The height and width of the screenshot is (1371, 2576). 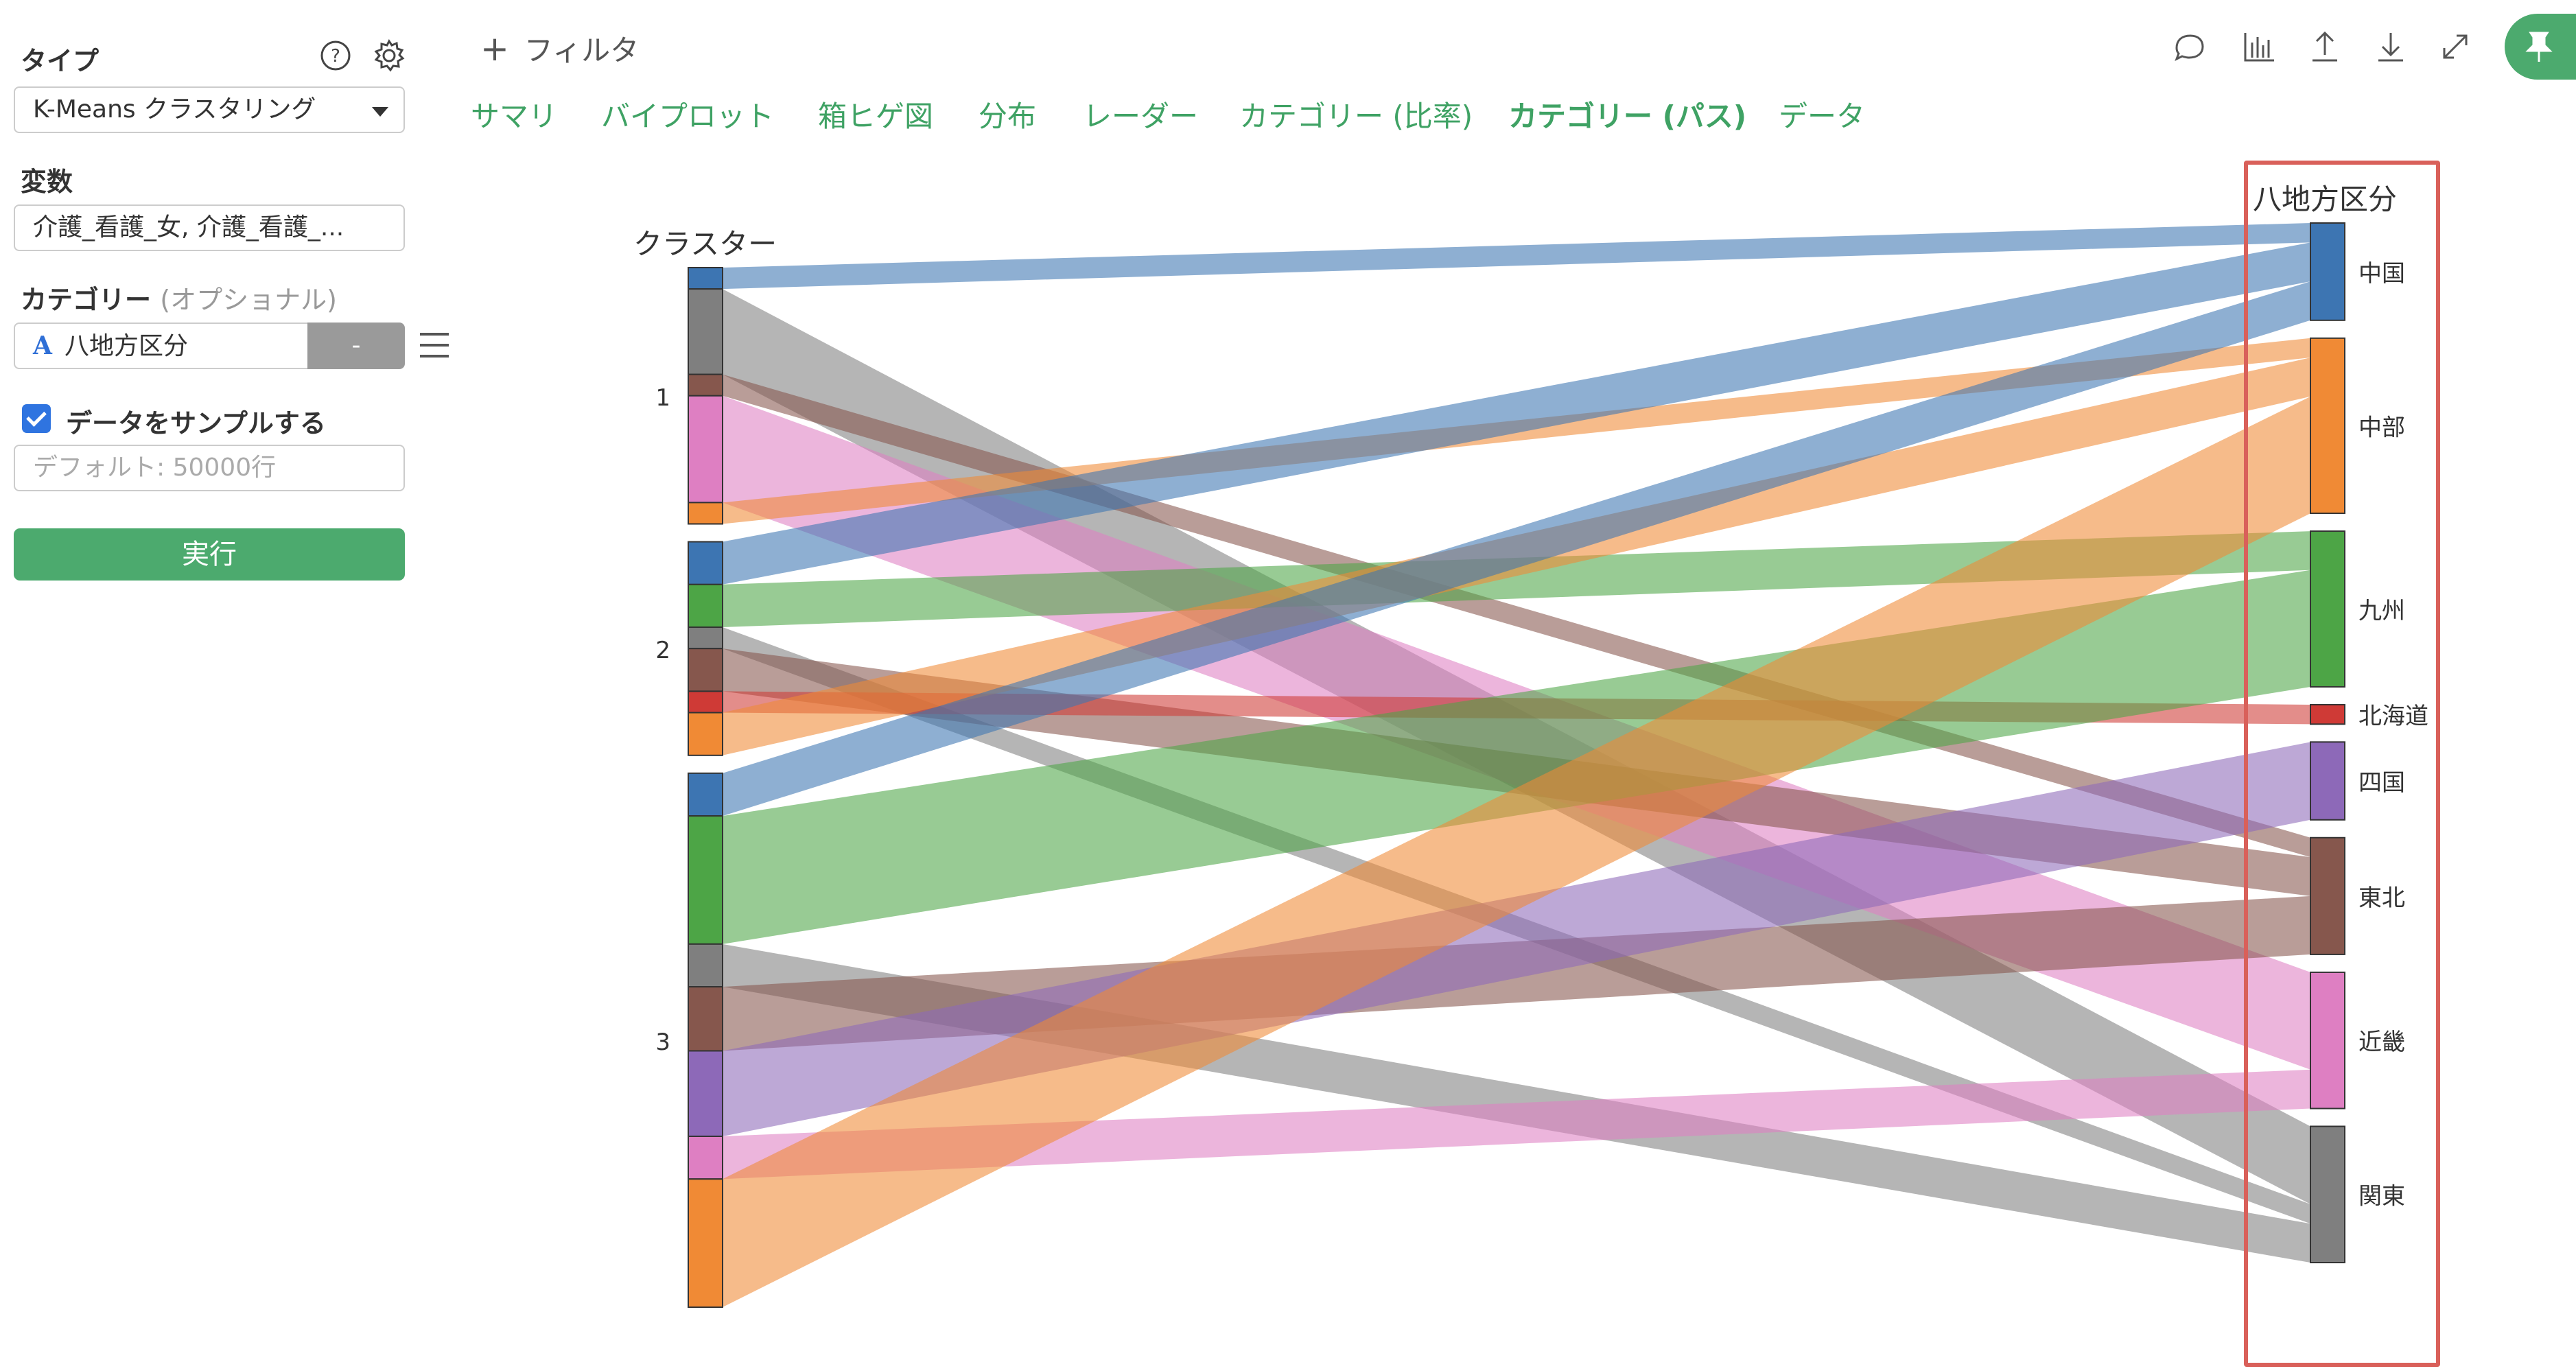 What do you see at coordinates (705, 638) in the screenshot?
I see `cluster-segment-2-関東` at bounding box center [705, 638].